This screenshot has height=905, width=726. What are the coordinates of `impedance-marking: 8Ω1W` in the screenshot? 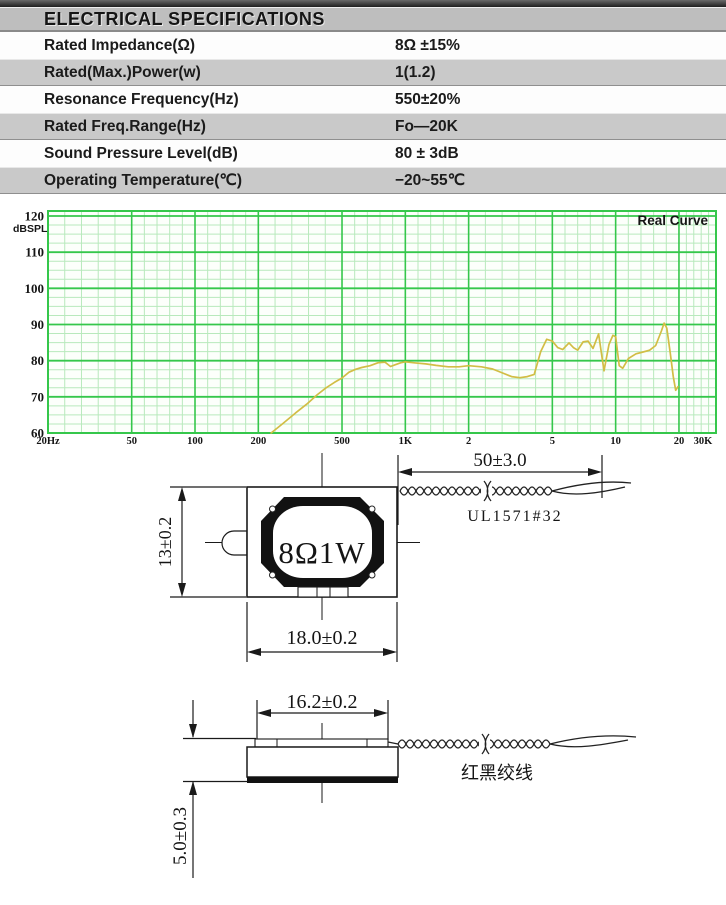 It's located at (321, 552).